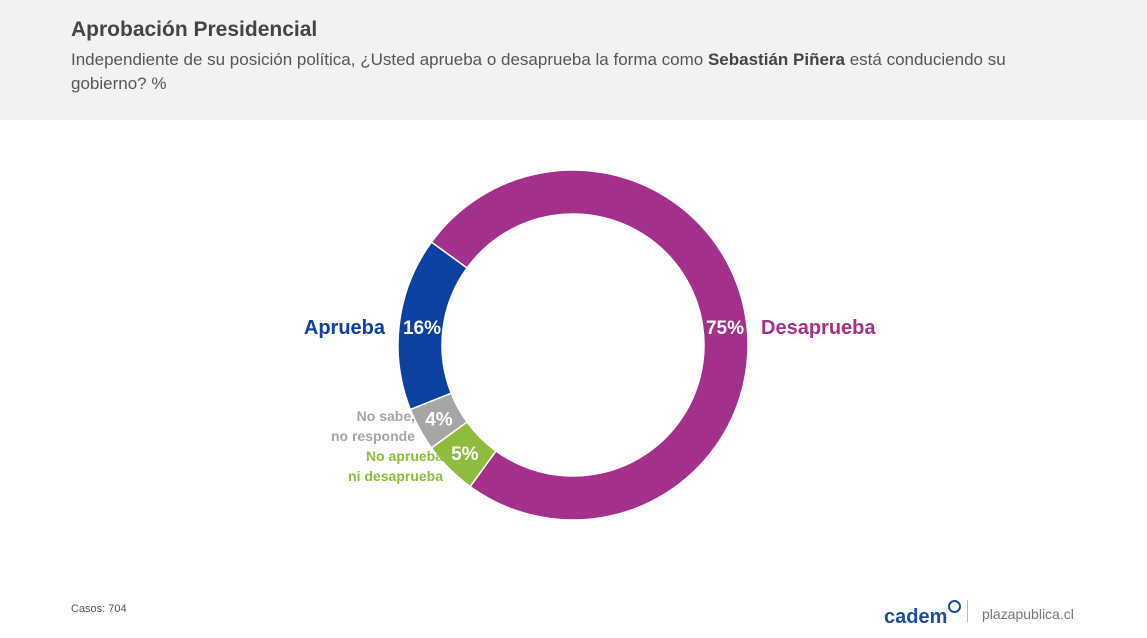 This screenshot has height=638, width=1147. Describe the element at coordinates (439, 420) in the screenshot. I see `value-label-no-sabe-no-responde: 4%` at that location.